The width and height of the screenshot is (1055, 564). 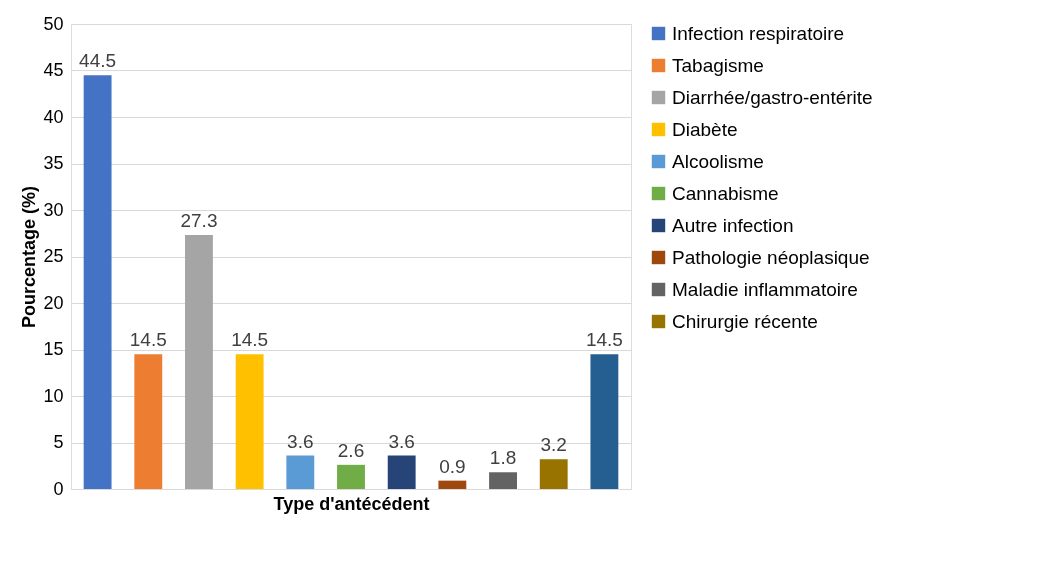 I want to click on y-tick-label: 25, so click(x=53, y=256).